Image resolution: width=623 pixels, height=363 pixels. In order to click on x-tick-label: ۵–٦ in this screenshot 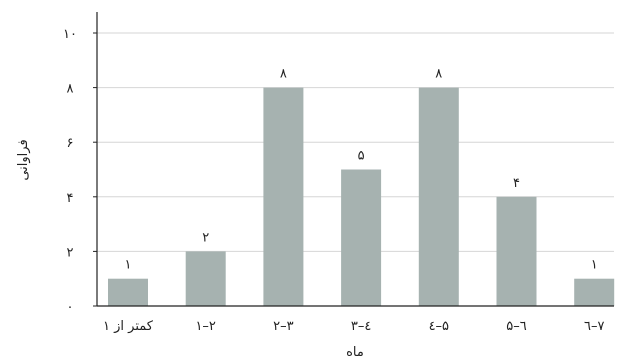, I will do `click(516, 326)`.